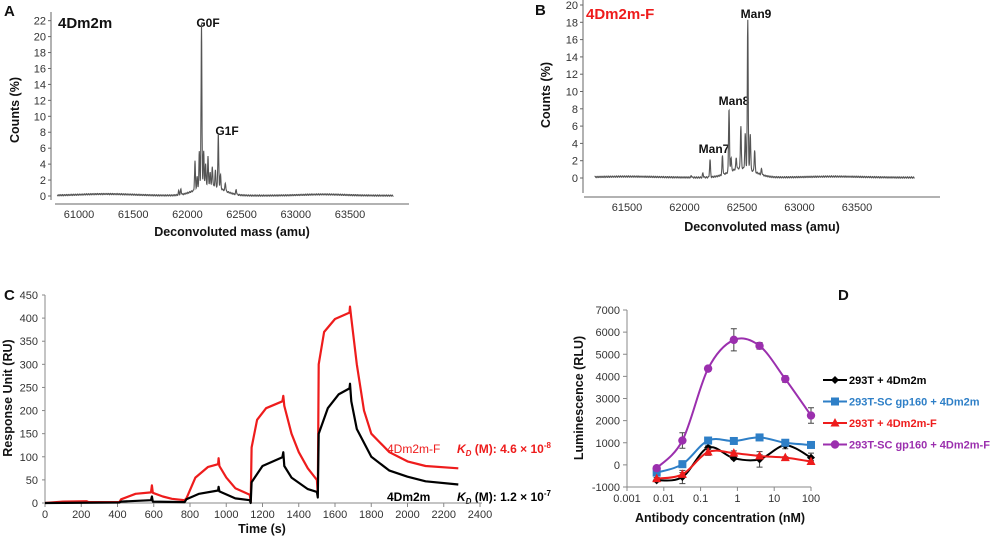 Image resolution: width=991 pixels, height=540 pixels. I want to click on chart-b-annotation-man7: Man7, so click(714, 149).